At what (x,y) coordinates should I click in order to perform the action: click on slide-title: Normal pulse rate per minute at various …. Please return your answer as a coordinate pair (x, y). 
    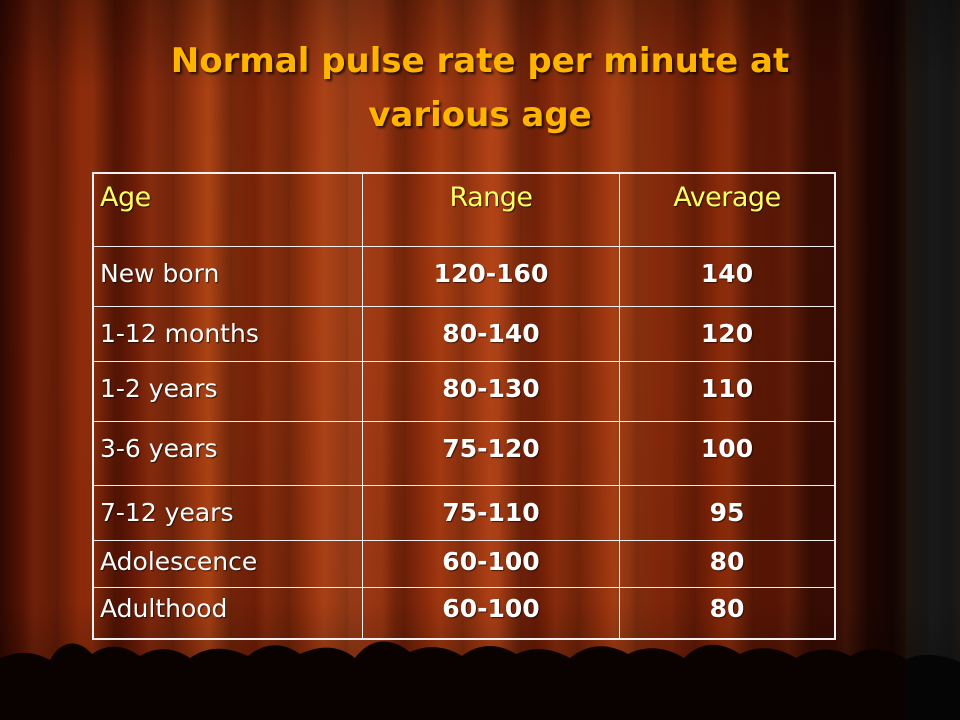
    Looking at the image, I should click on (480, 88).